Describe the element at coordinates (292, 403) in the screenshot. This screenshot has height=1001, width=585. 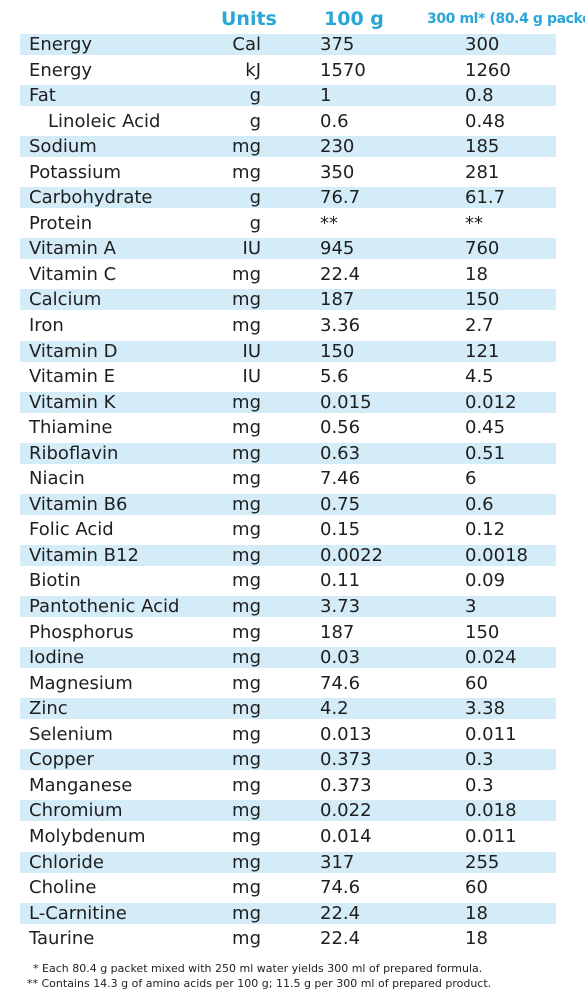
I see `table-row: Vitamin K mg 0.015 0.012` at that location.